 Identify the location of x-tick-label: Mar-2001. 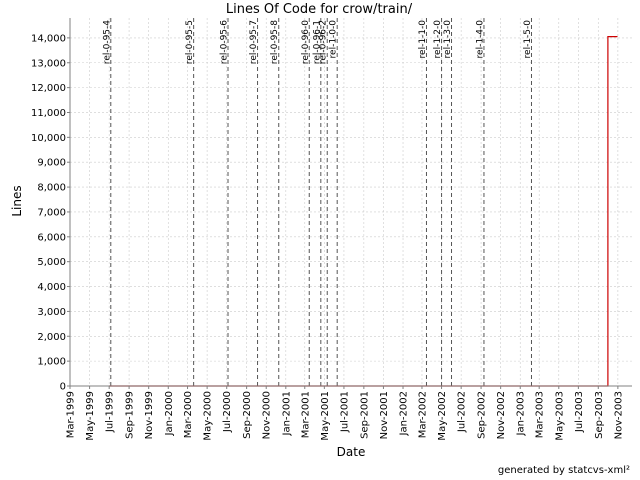
(305, 414).